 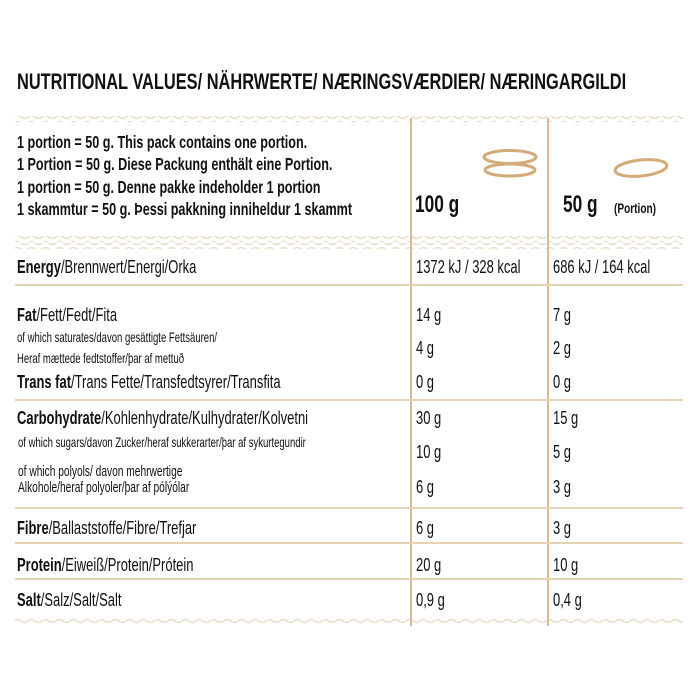 I want to click on row-polyols-label-2: Alkohole/heraf polyoler/þar af pólýólar, so click(x=104, y=487).